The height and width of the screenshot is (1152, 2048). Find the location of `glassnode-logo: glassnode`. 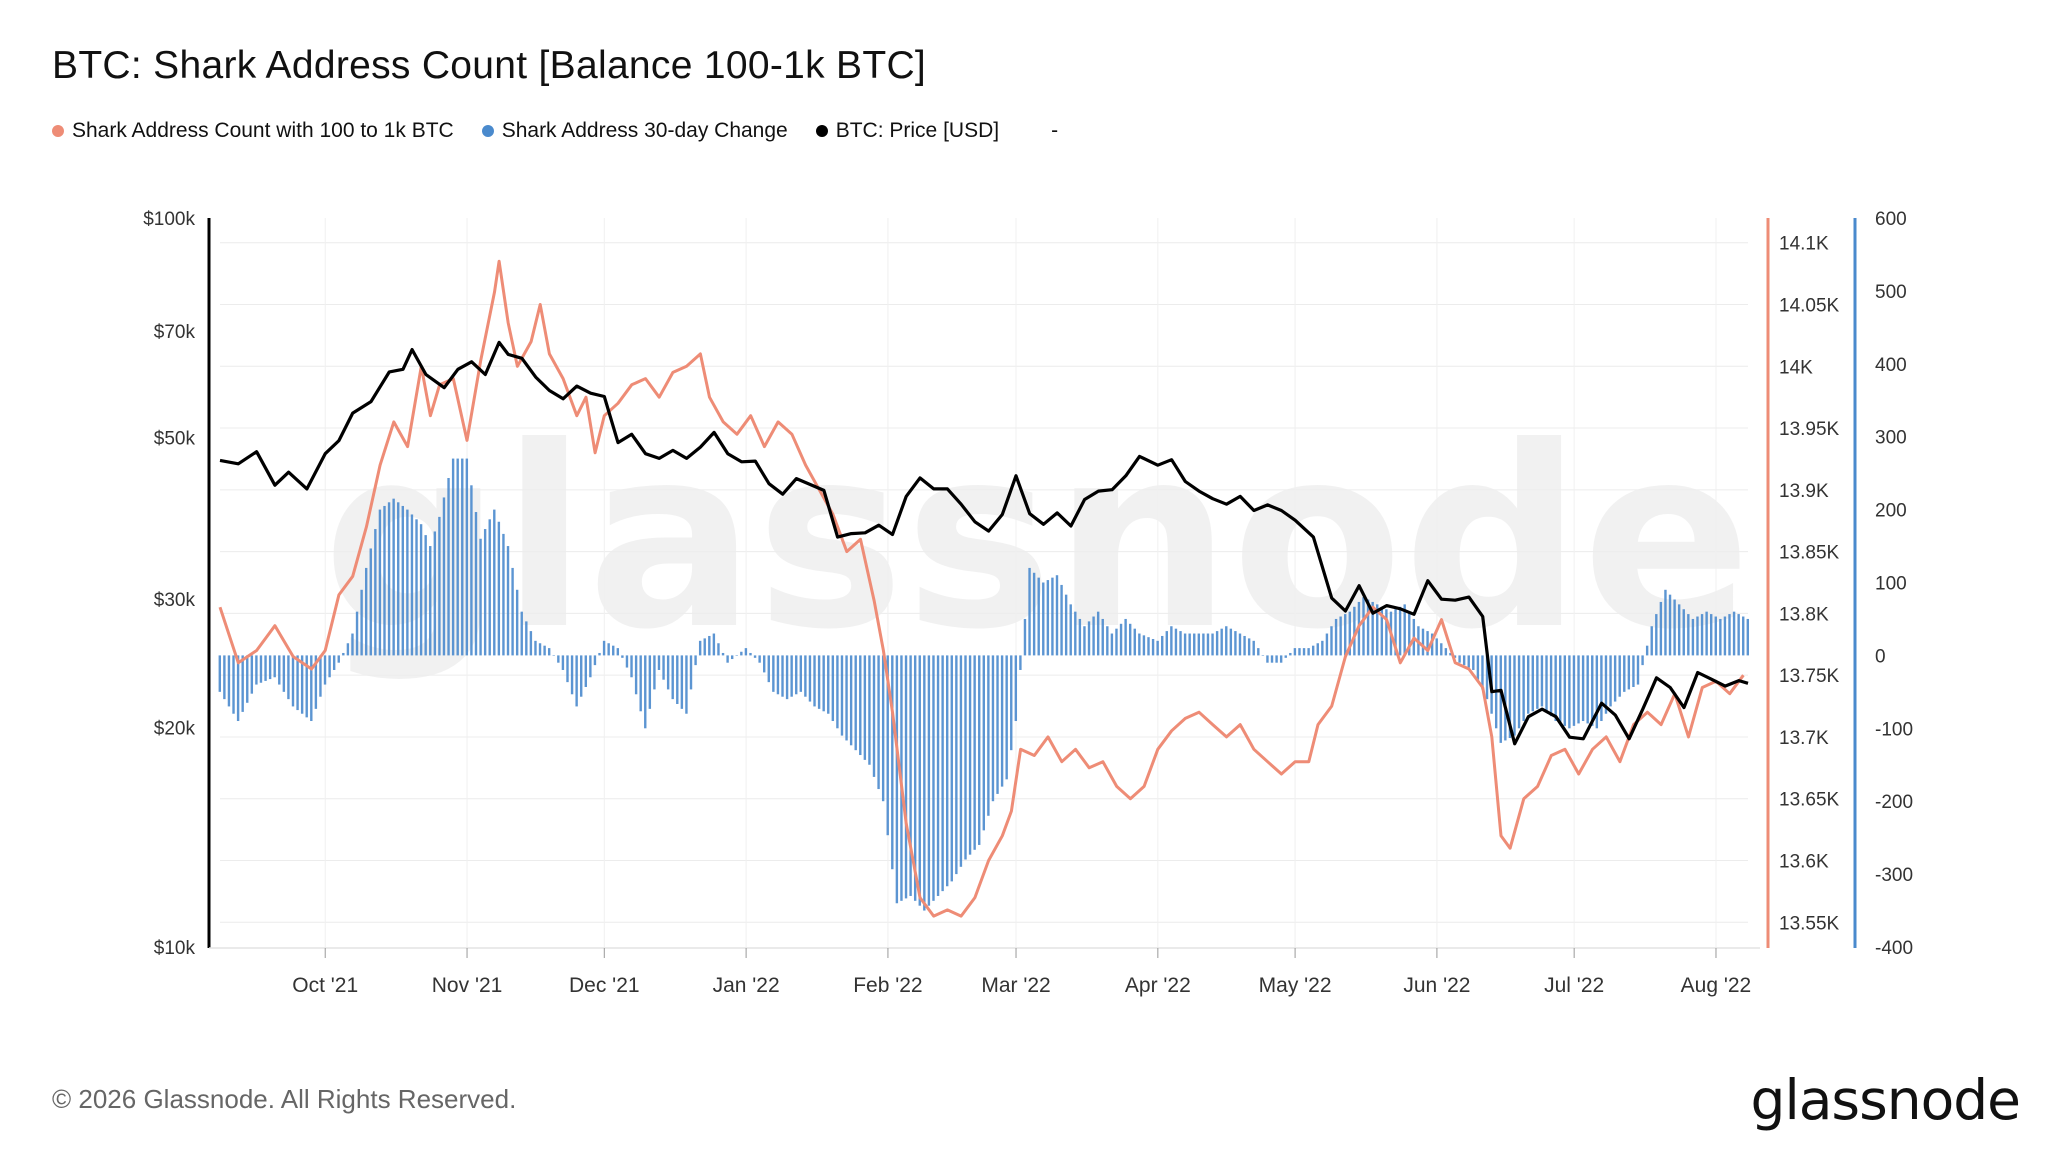

glassnode-logo: glassnode is located at coordinates (1885, 1100).